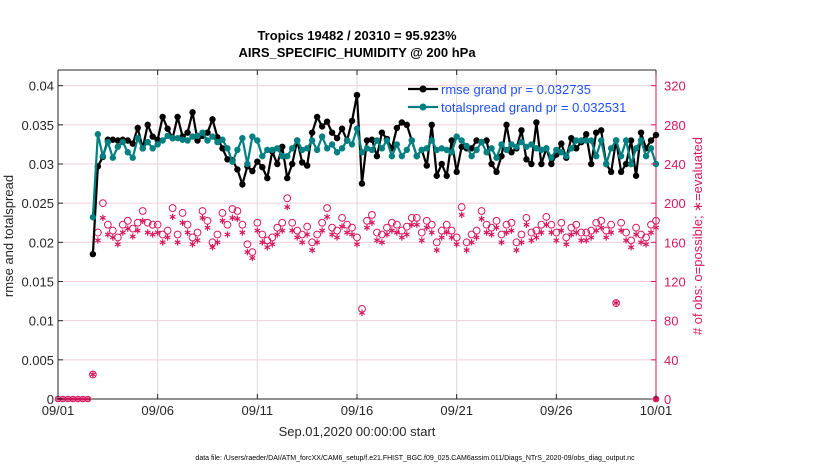 This screenshot has height=470, width=830. I want to click on x-tick-label: 09/26, so click(556, 410).